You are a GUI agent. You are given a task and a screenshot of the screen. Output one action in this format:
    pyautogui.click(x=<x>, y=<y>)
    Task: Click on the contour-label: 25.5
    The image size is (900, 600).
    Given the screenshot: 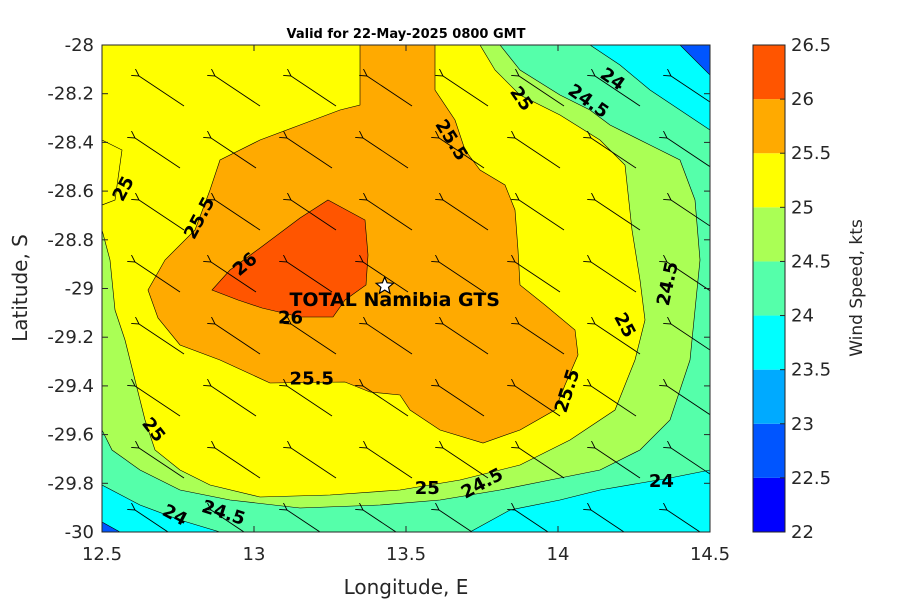 What is the action you would take?
    pyautogui.click(x=312, y=379)
    